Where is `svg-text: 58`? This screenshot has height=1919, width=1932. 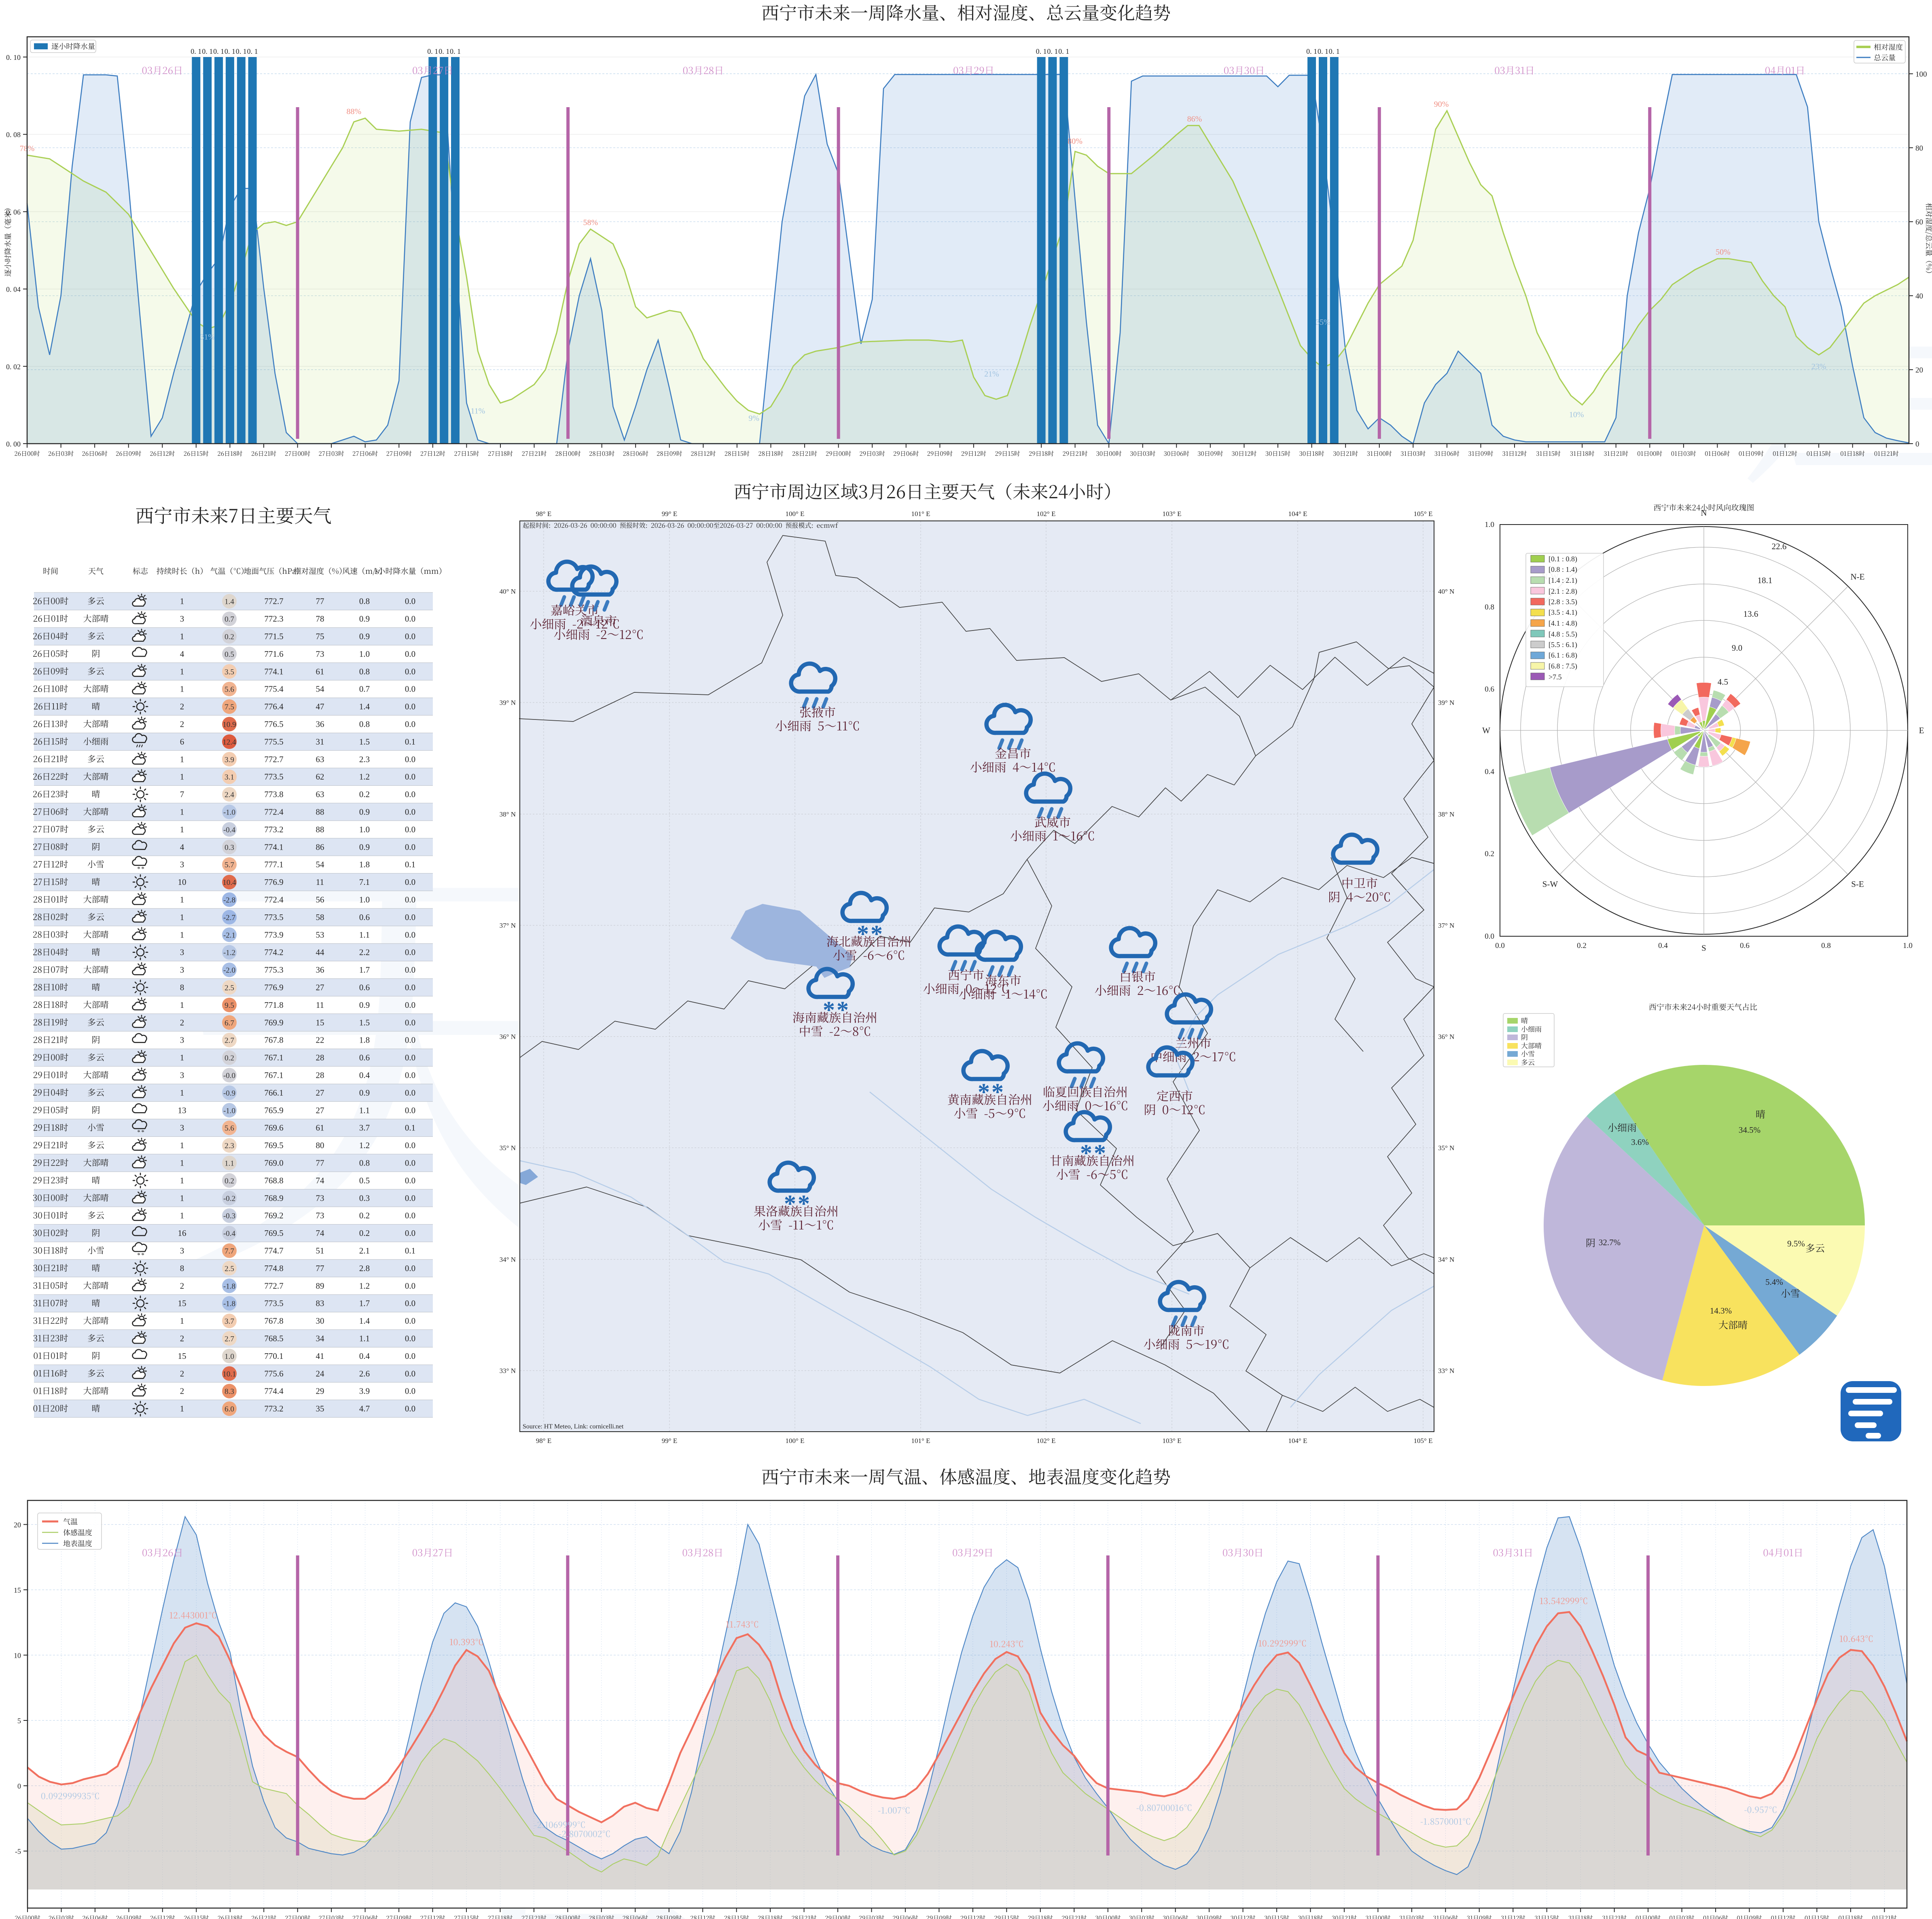
svg-text: 58 is located at coordinates (320, 917).